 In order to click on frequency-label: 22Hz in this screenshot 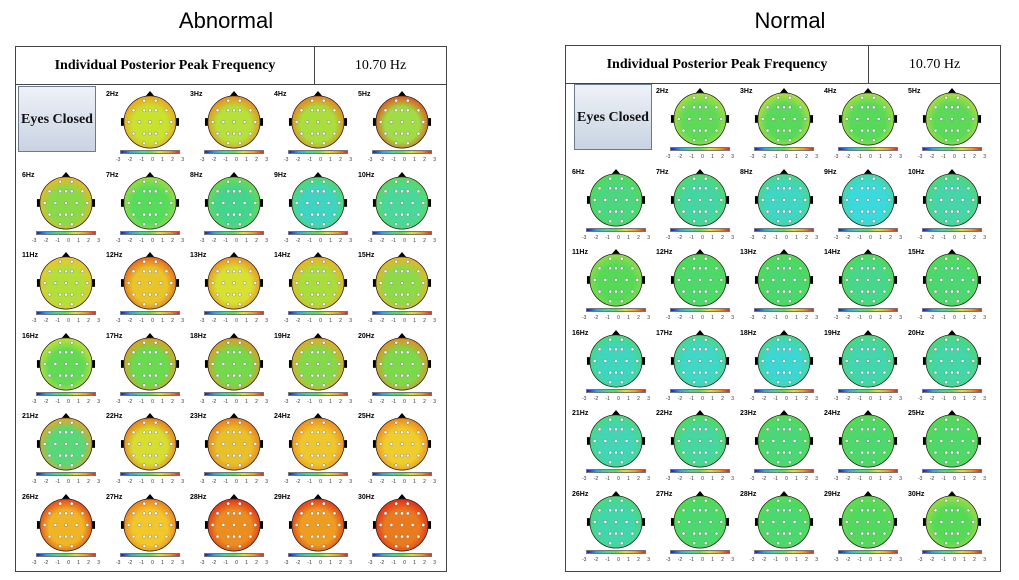, I will do `click(664, 413)`.